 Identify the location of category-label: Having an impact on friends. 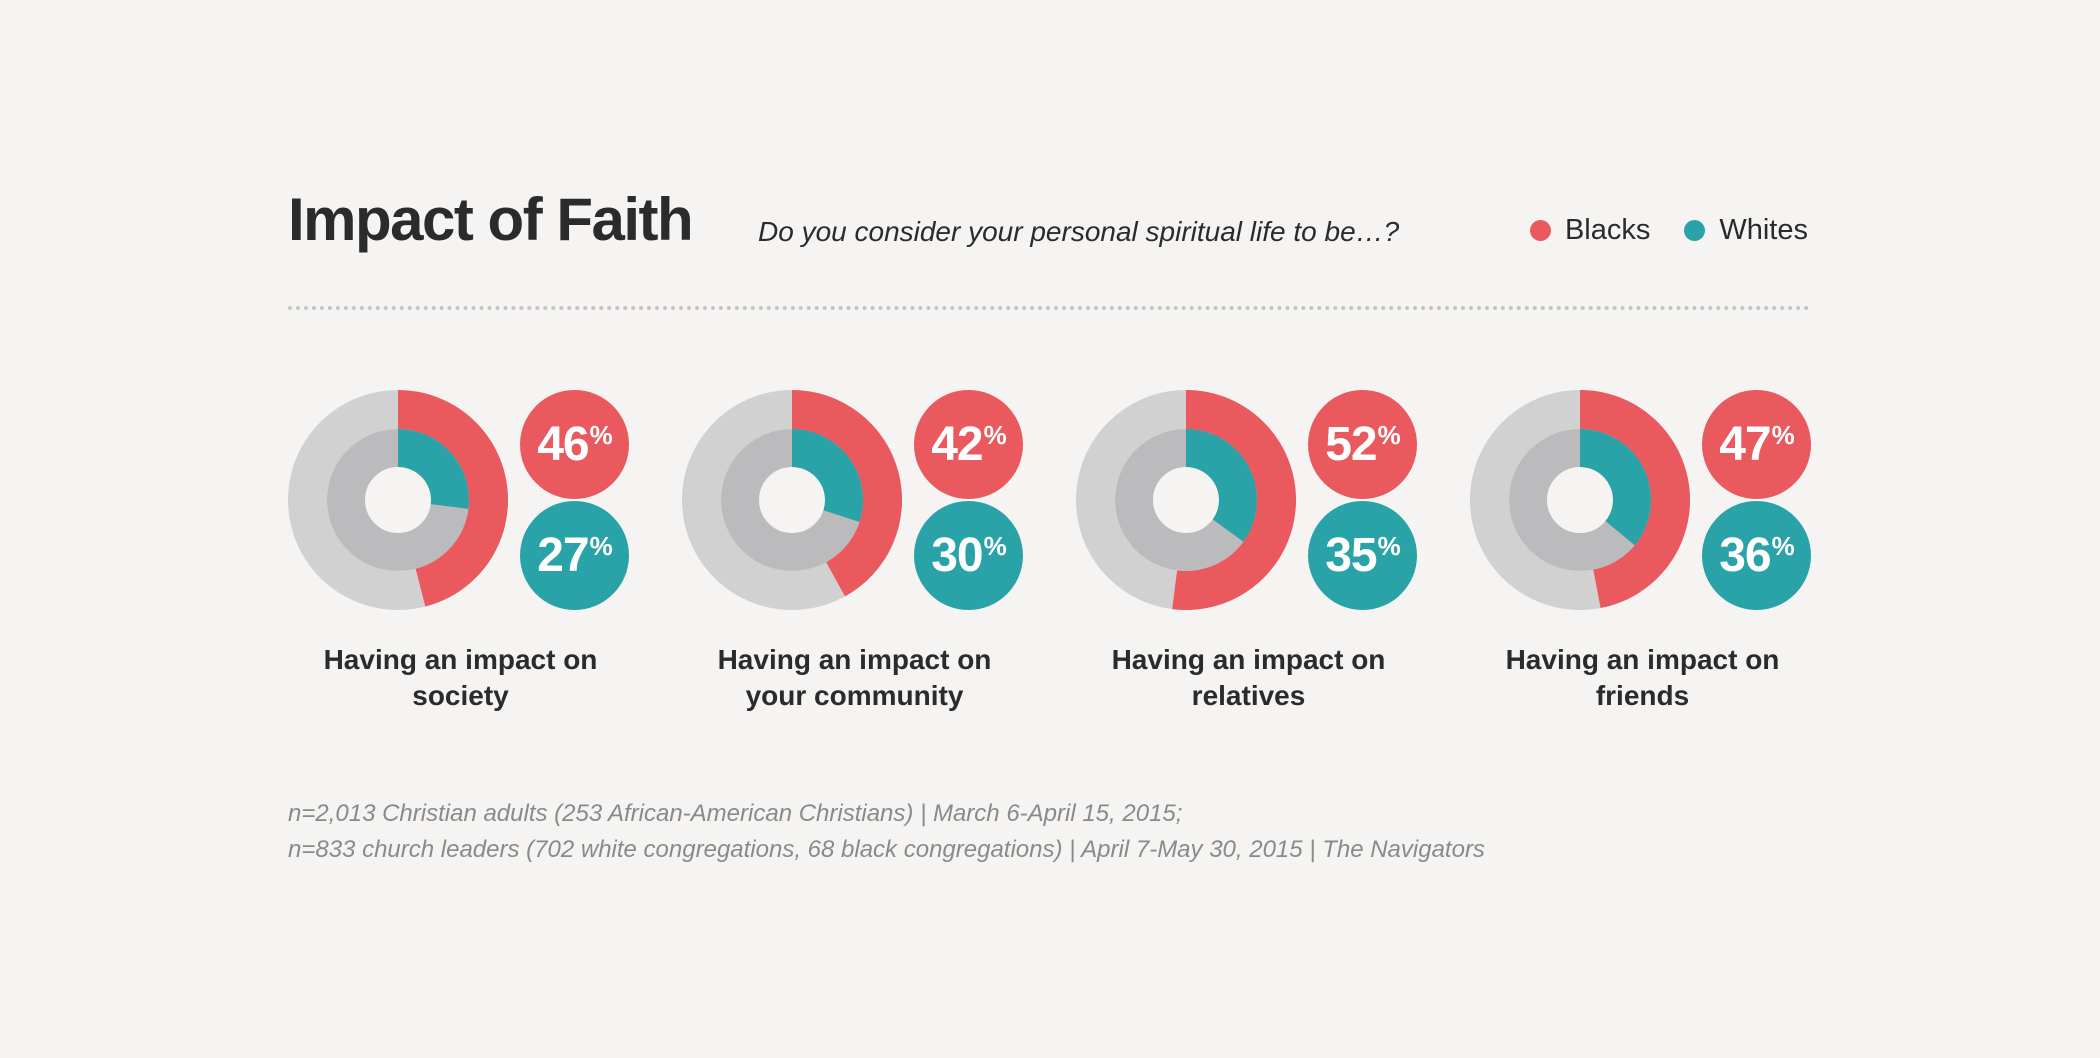
(1642, 678).